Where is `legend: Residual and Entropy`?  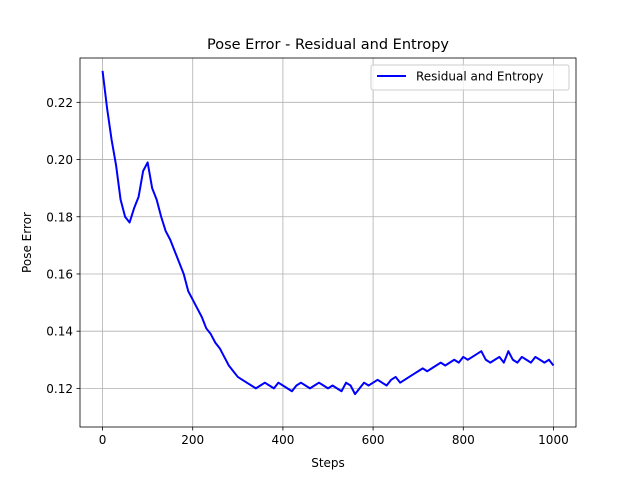
legend: Residual and Entropy is located at coordinates (470, 77).